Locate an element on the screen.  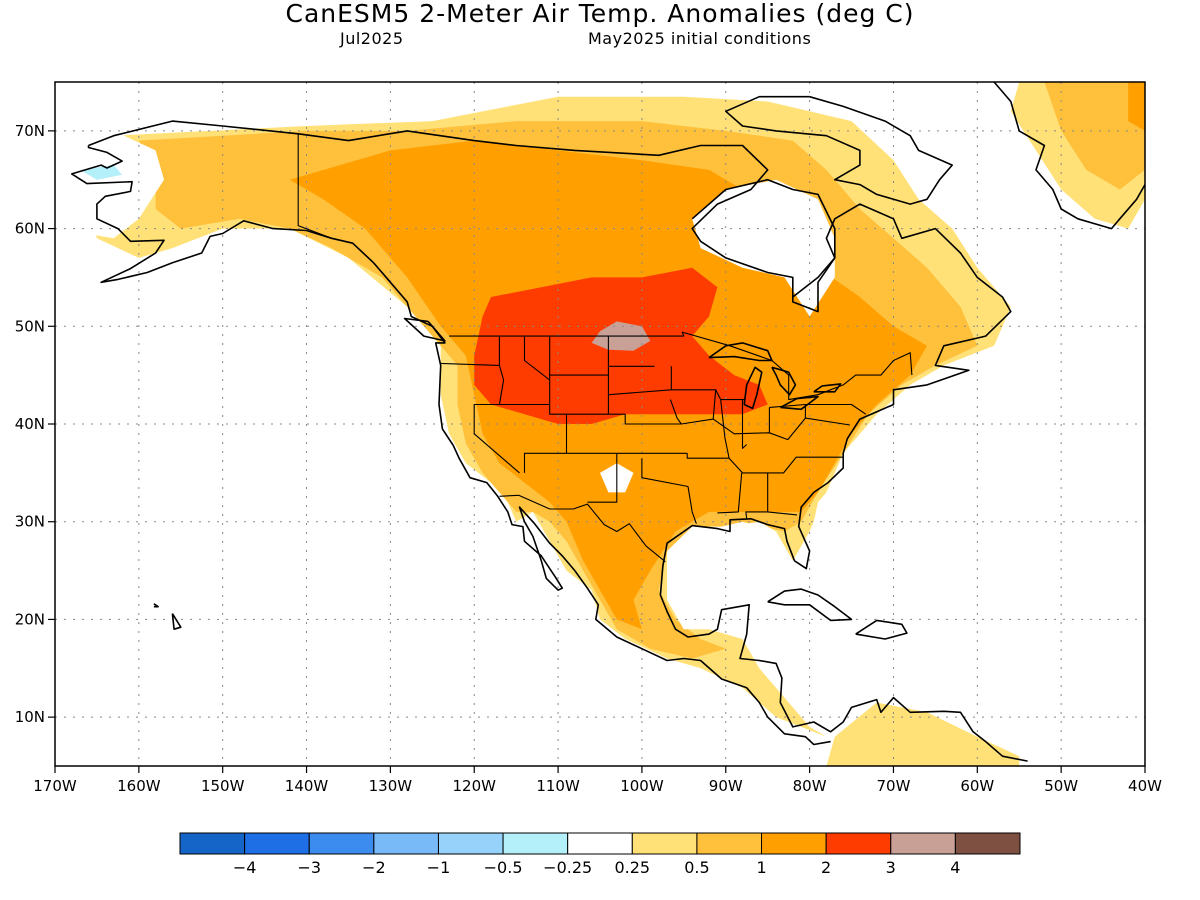
lat-tick-label: 30N is located at coordinates (30, 522).